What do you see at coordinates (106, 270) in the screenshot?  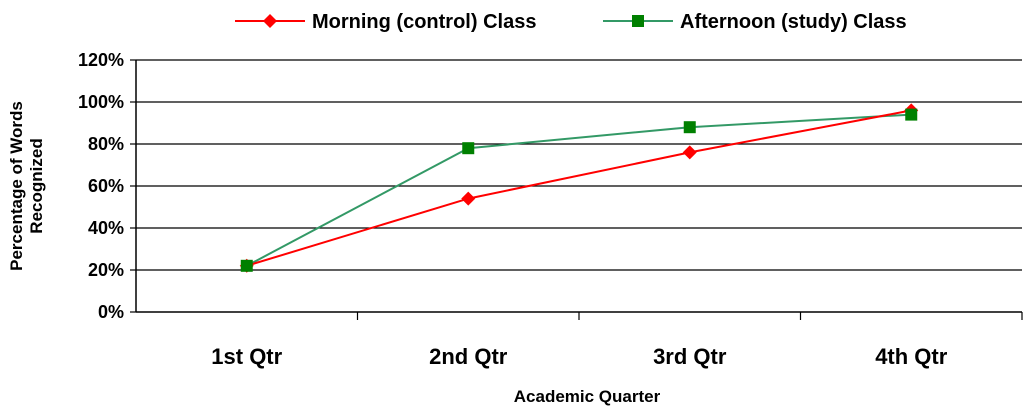 I see `y-tick-label: 20%` at bounding box center [106, 270].